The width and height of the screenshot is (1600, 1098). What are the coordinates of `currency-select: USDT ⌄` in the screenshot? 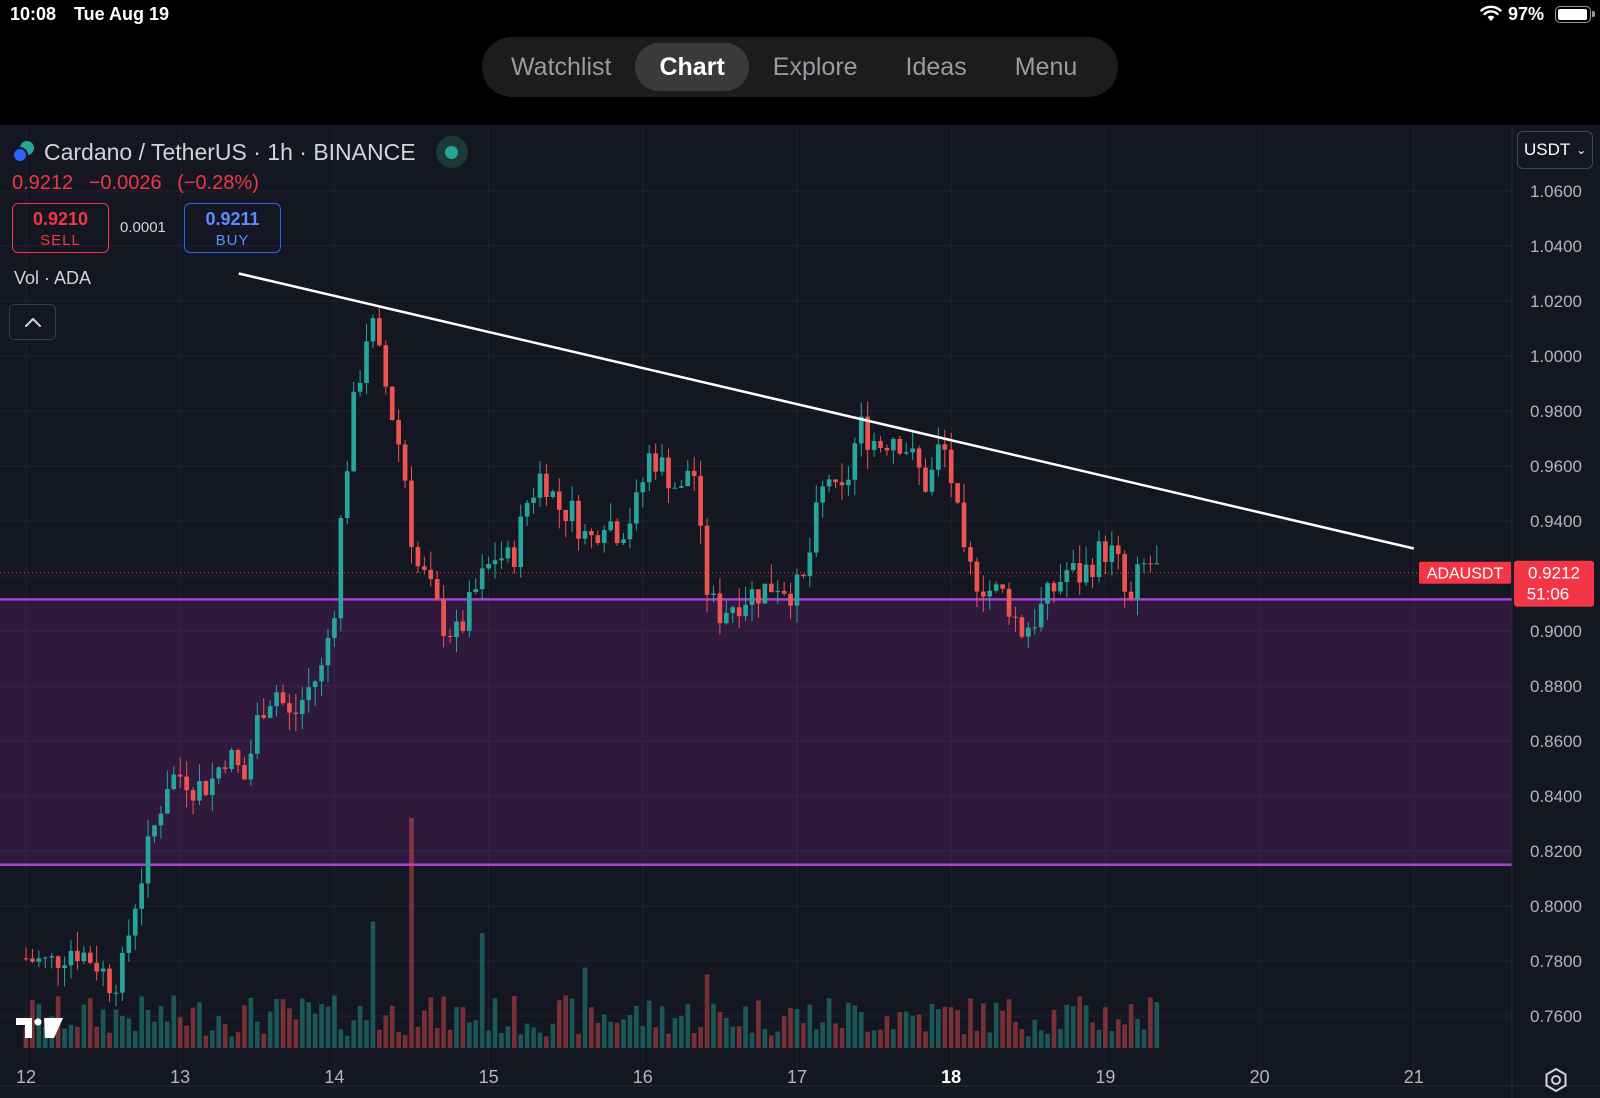 It's located at (1555, 150).